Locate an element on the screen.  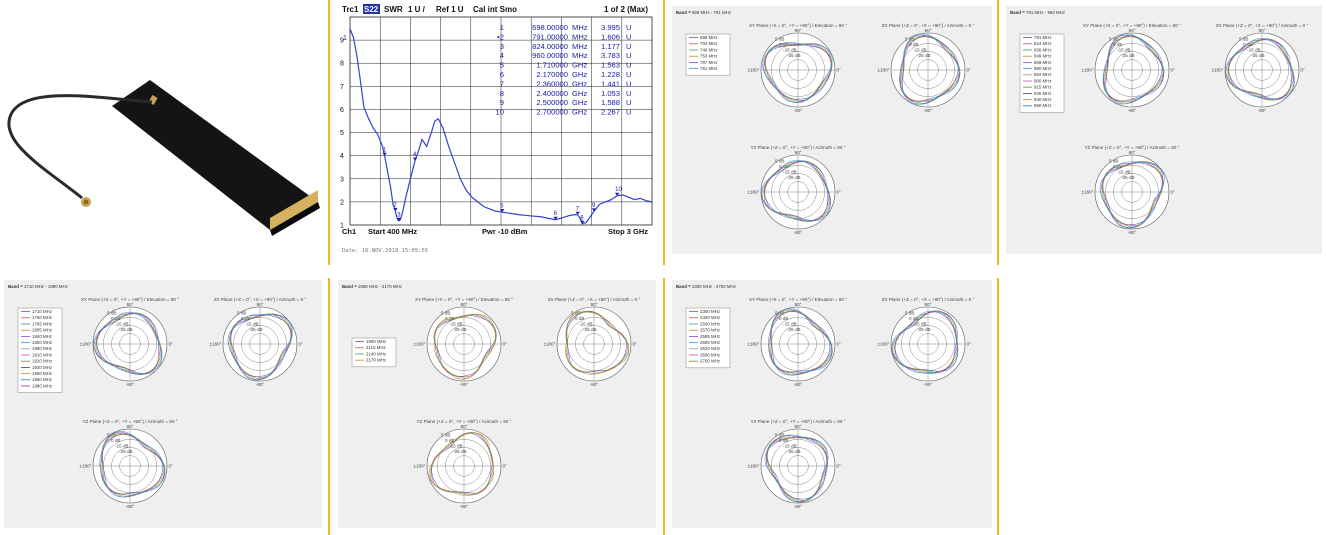
marker-id: 8 is located at coordinates (502, 93).